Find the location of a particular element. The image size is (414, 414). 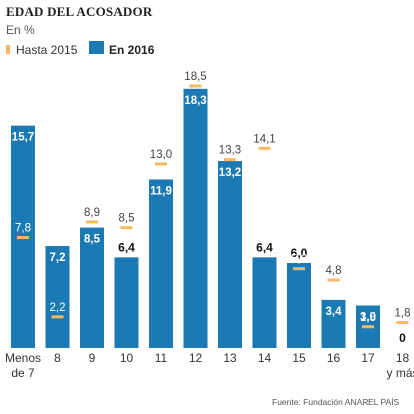

bar-label-2016: 3,0 is located at coordinates (368, 318).